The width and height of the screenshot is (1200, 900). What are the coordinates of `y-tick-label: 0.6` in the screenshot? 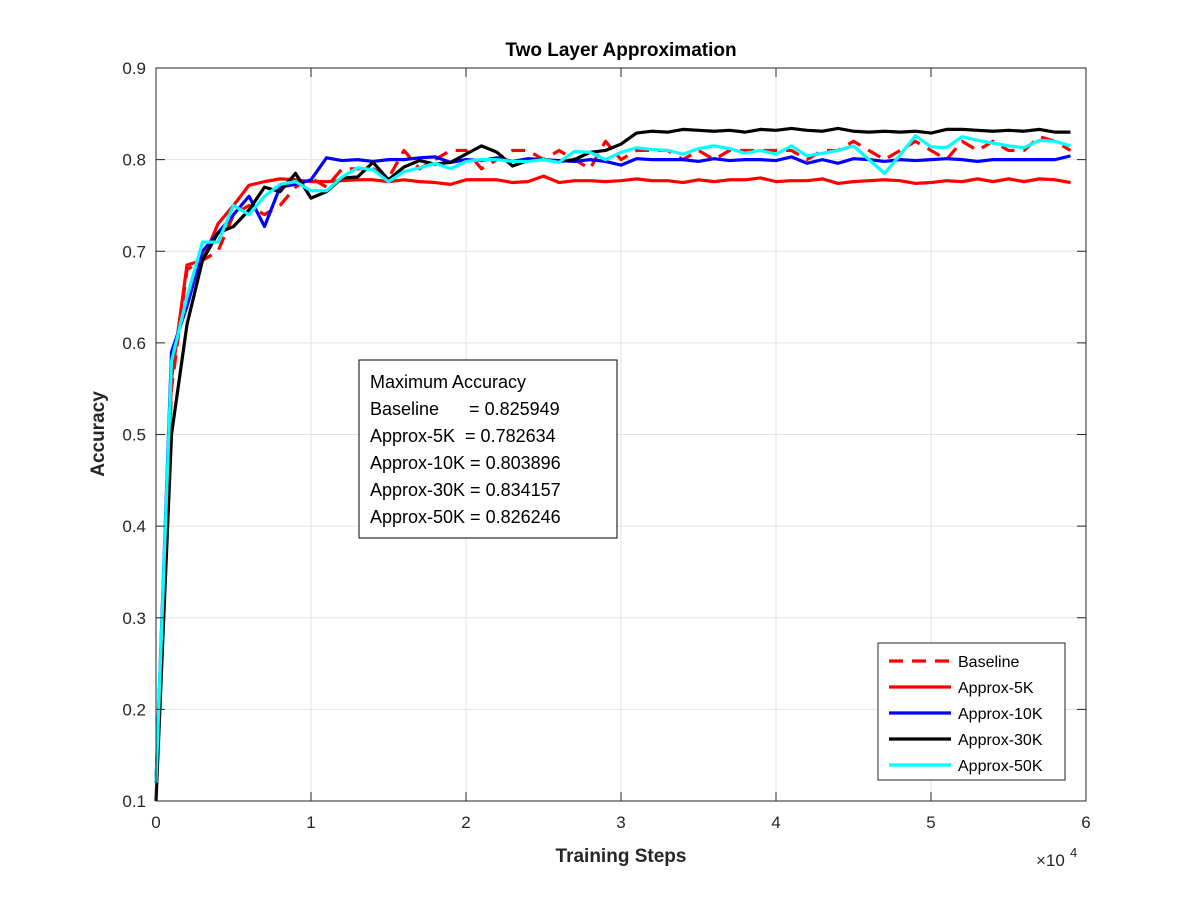 It's located at (134, 343).